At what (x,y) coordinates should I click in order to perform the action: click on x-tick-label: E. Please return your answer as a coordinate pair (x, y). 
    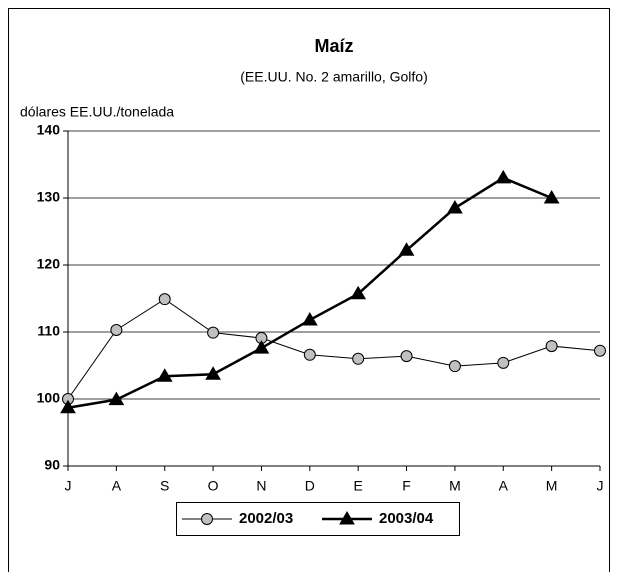
    Looking at the image, I should click on (358, 486).